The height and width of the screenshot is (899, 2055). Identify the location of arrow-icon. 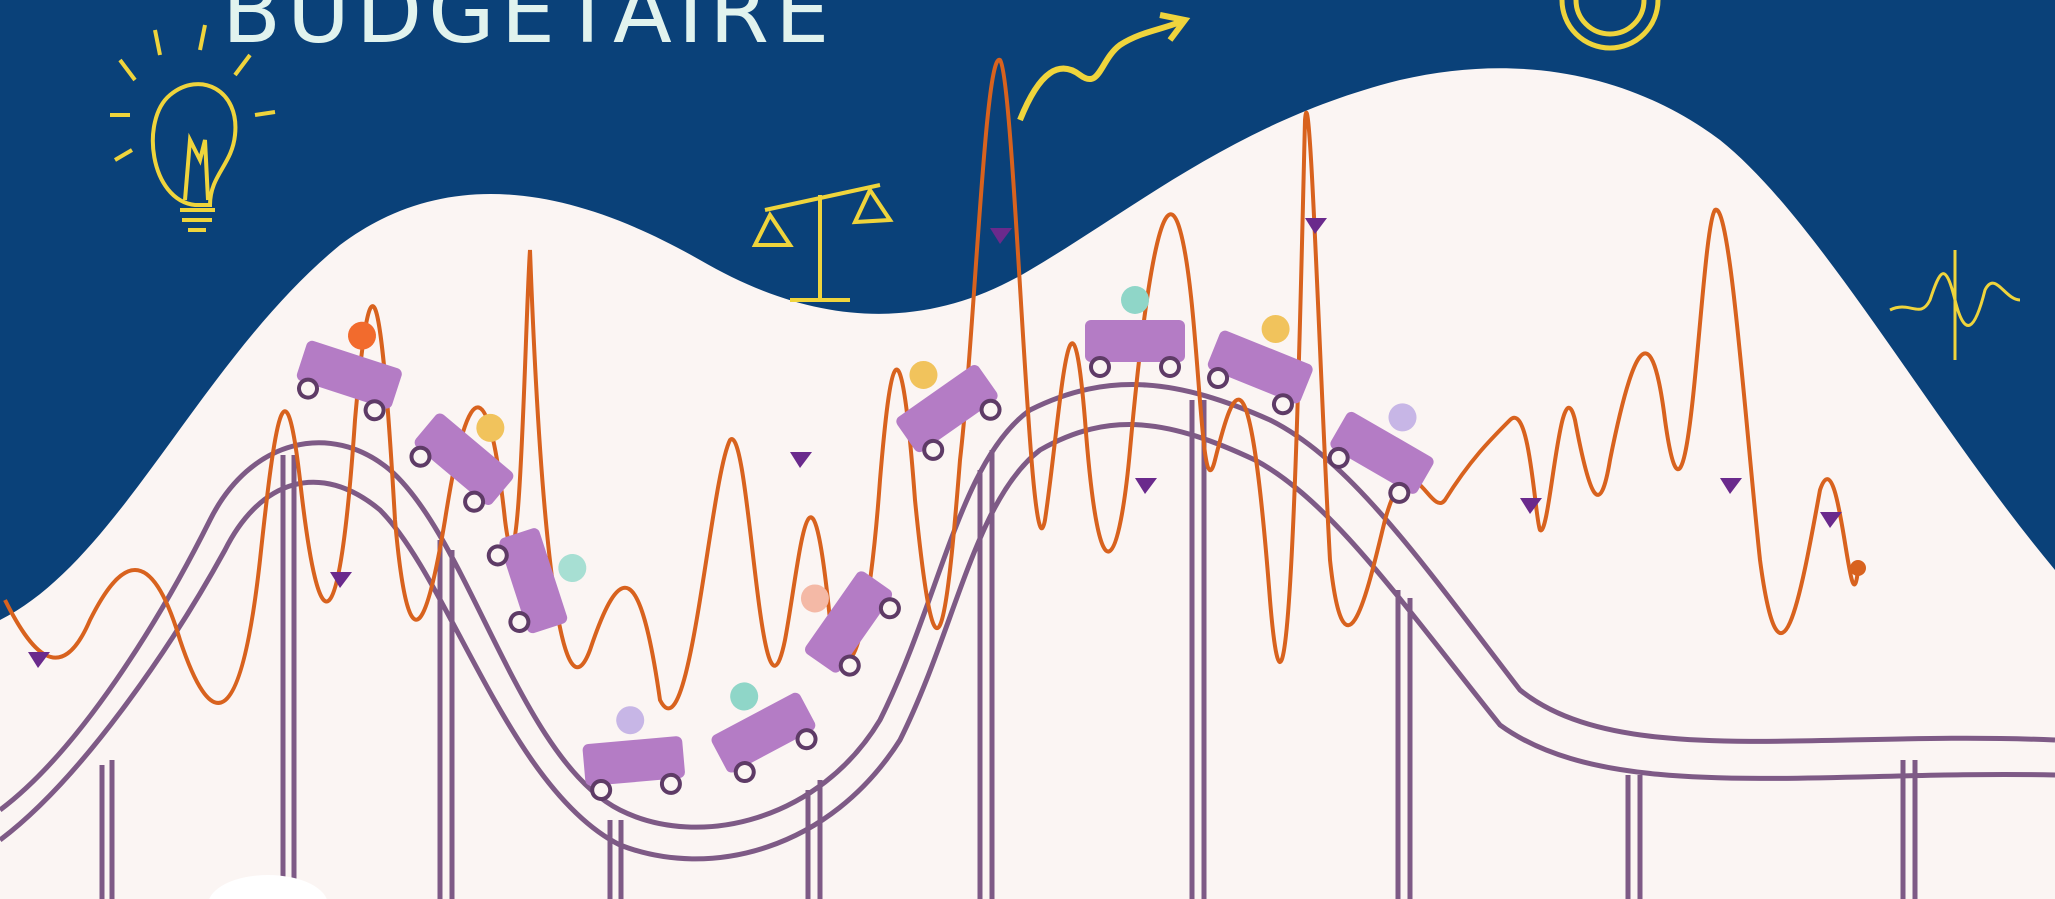
(1104, 67).